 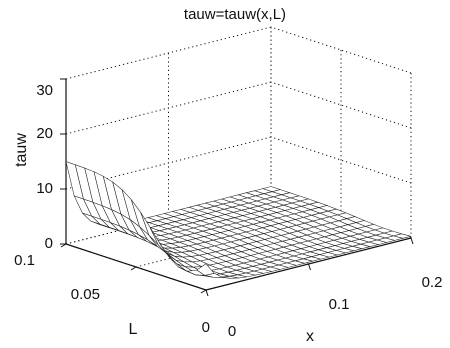 What do you see at coordinates (235, 14) in the screenshot?
I see `chart-title: tauw=tauw(x,L)` at bounding box center [235, 14].